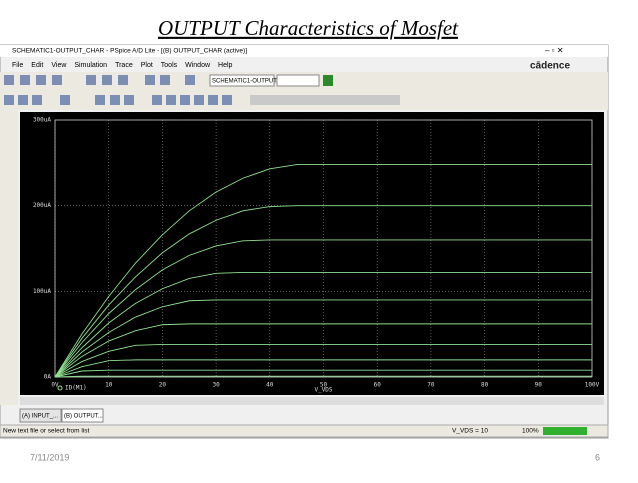  I want to click on profile-field, so click(242, 80).